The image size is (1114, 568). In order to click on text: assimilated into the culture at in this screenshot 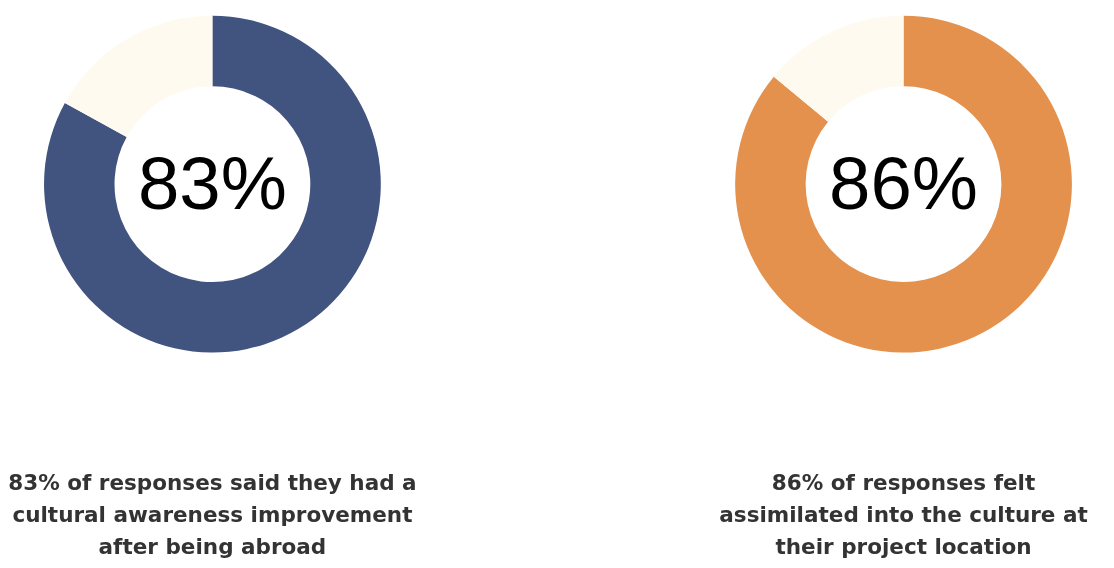, I will do `click(903, 514)`.